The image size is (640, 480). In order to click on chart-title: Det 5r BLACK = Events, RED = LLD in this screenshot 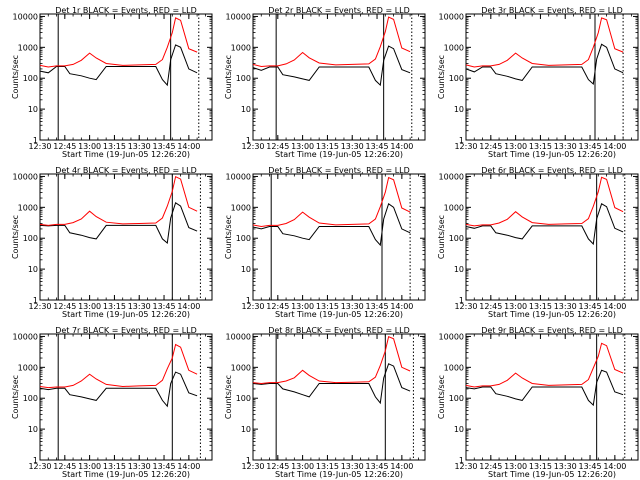, I will do `click(339, 170)`.